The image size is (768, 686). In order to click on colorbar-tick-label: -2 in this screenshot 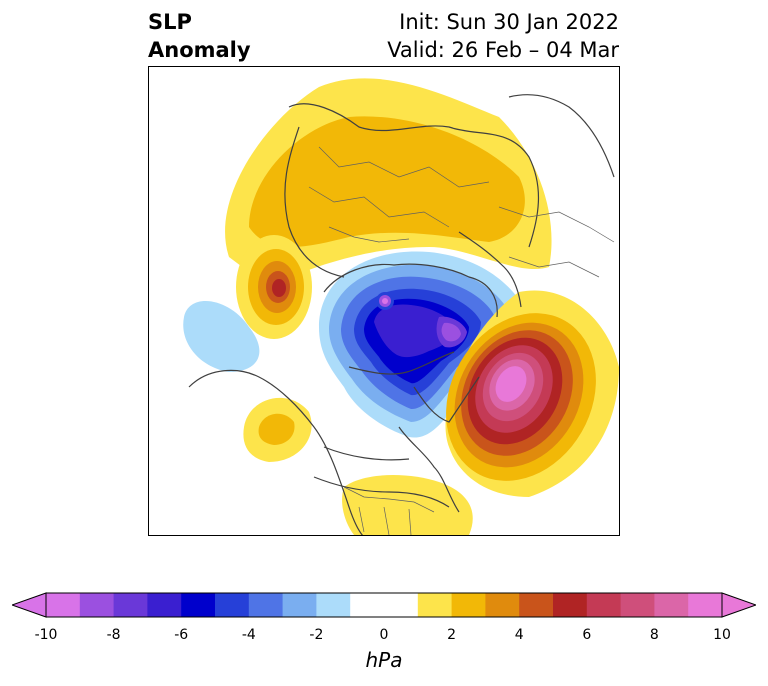, I will do `click(316, 635)`.